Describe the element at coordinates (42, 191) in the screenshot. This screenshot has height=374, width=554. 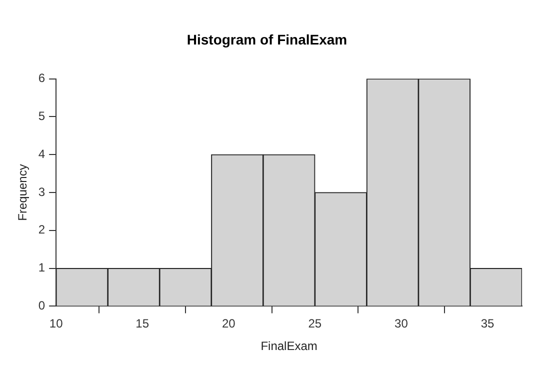
I see `y-tick-label: 3` at that location.